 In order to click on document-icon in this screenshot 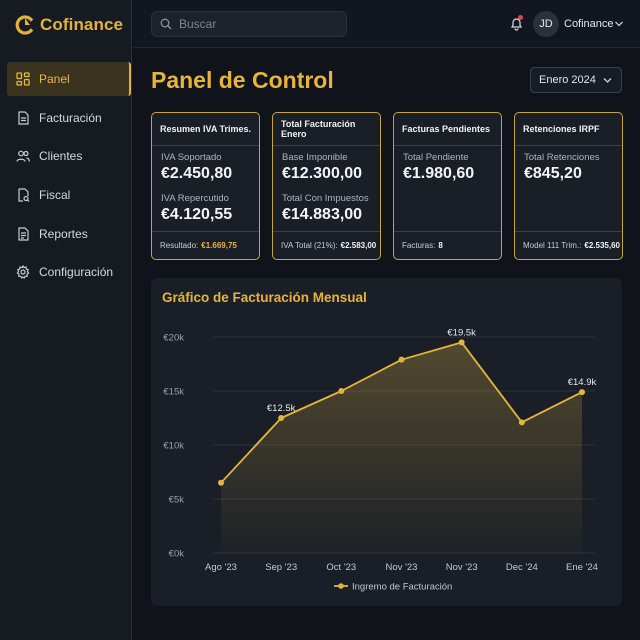, I will do `click(23, 118)`.